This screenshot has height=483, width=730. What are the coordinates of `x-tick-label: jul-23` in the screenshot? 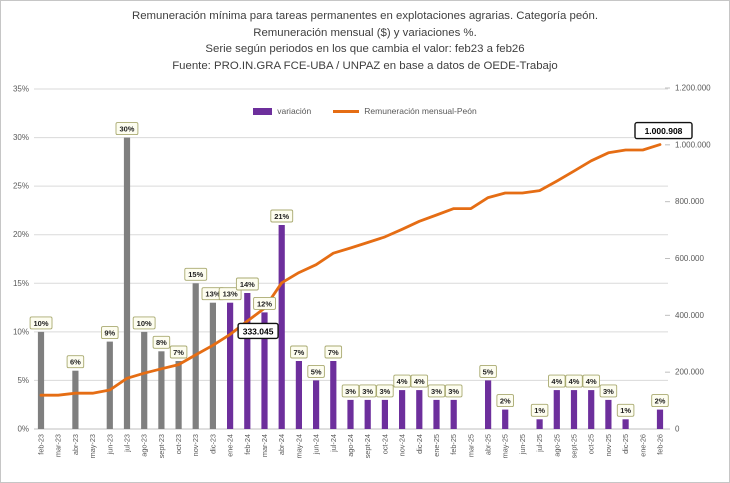 It's located at (126, 443).